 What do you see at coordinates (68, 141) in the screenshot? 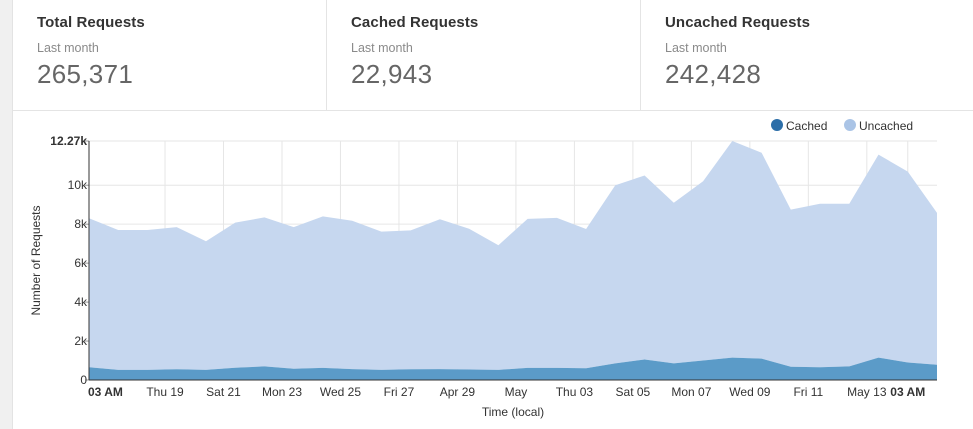
I see `y-tick-label: 12.27k` at bounding box center [68, 141].